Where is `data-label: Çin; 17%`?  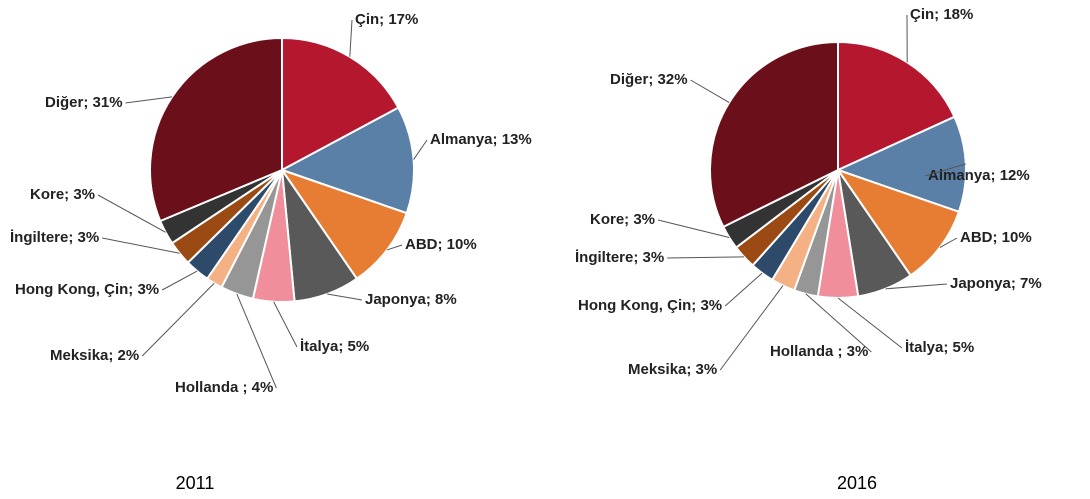 data-label: Çin; 17% is located at coordinates (386, 19).